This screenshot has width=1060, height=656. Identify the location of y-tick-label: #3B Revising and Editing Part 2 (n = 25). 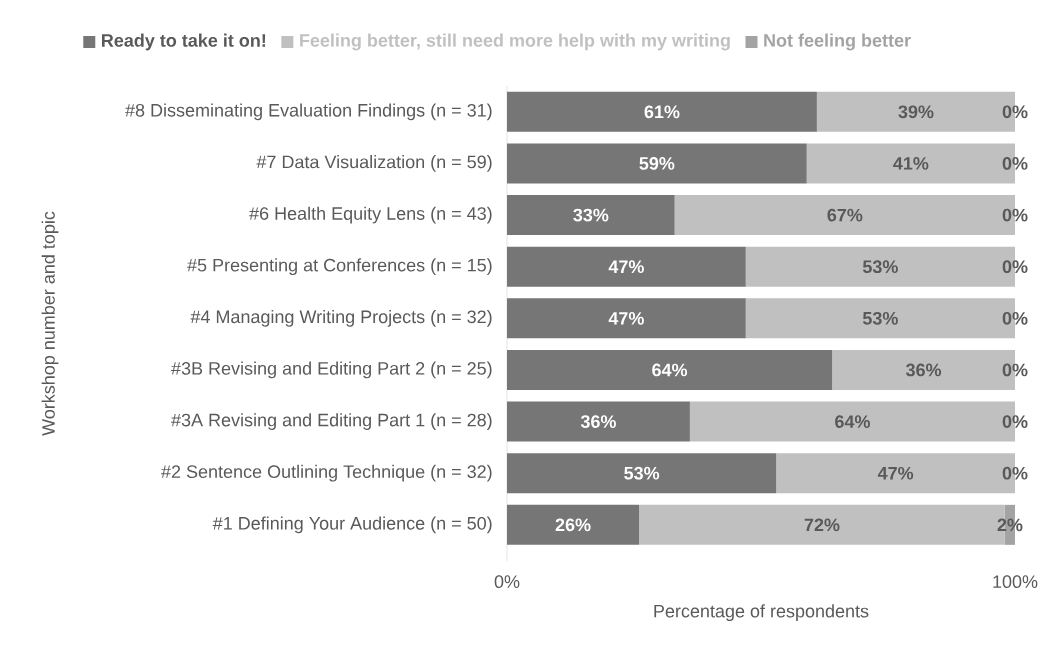
(331, 370).